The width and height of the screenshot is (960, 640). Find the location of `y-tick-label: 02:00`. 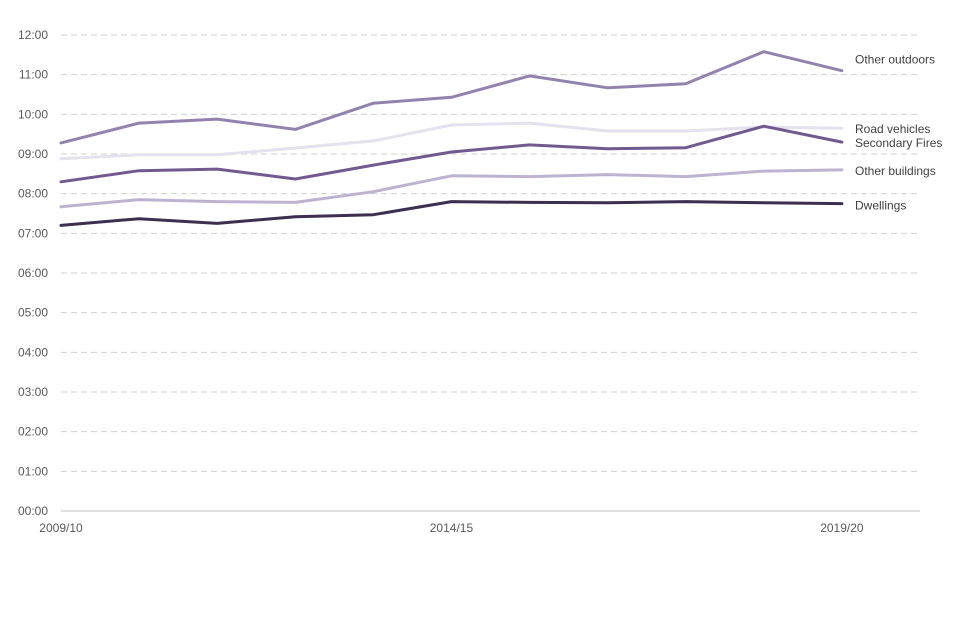

y-tick-label: 02:00 is located at coordinates (33, 432).